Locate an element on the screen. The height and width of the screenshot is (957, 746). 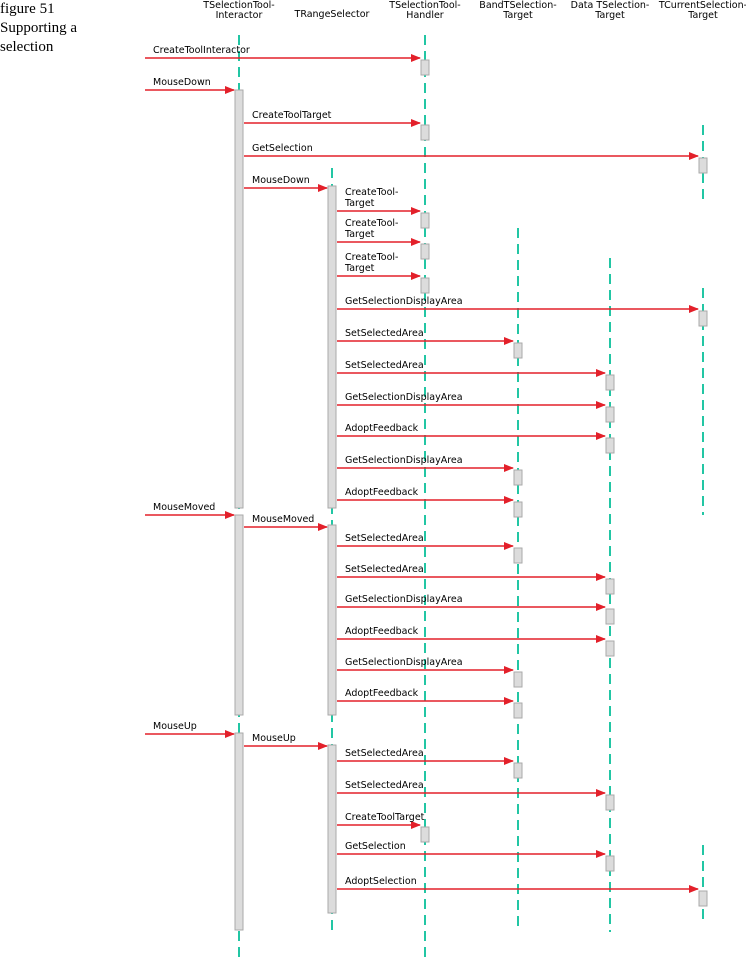
lifeline-header: Interactor is located at coordinates (239, 15).